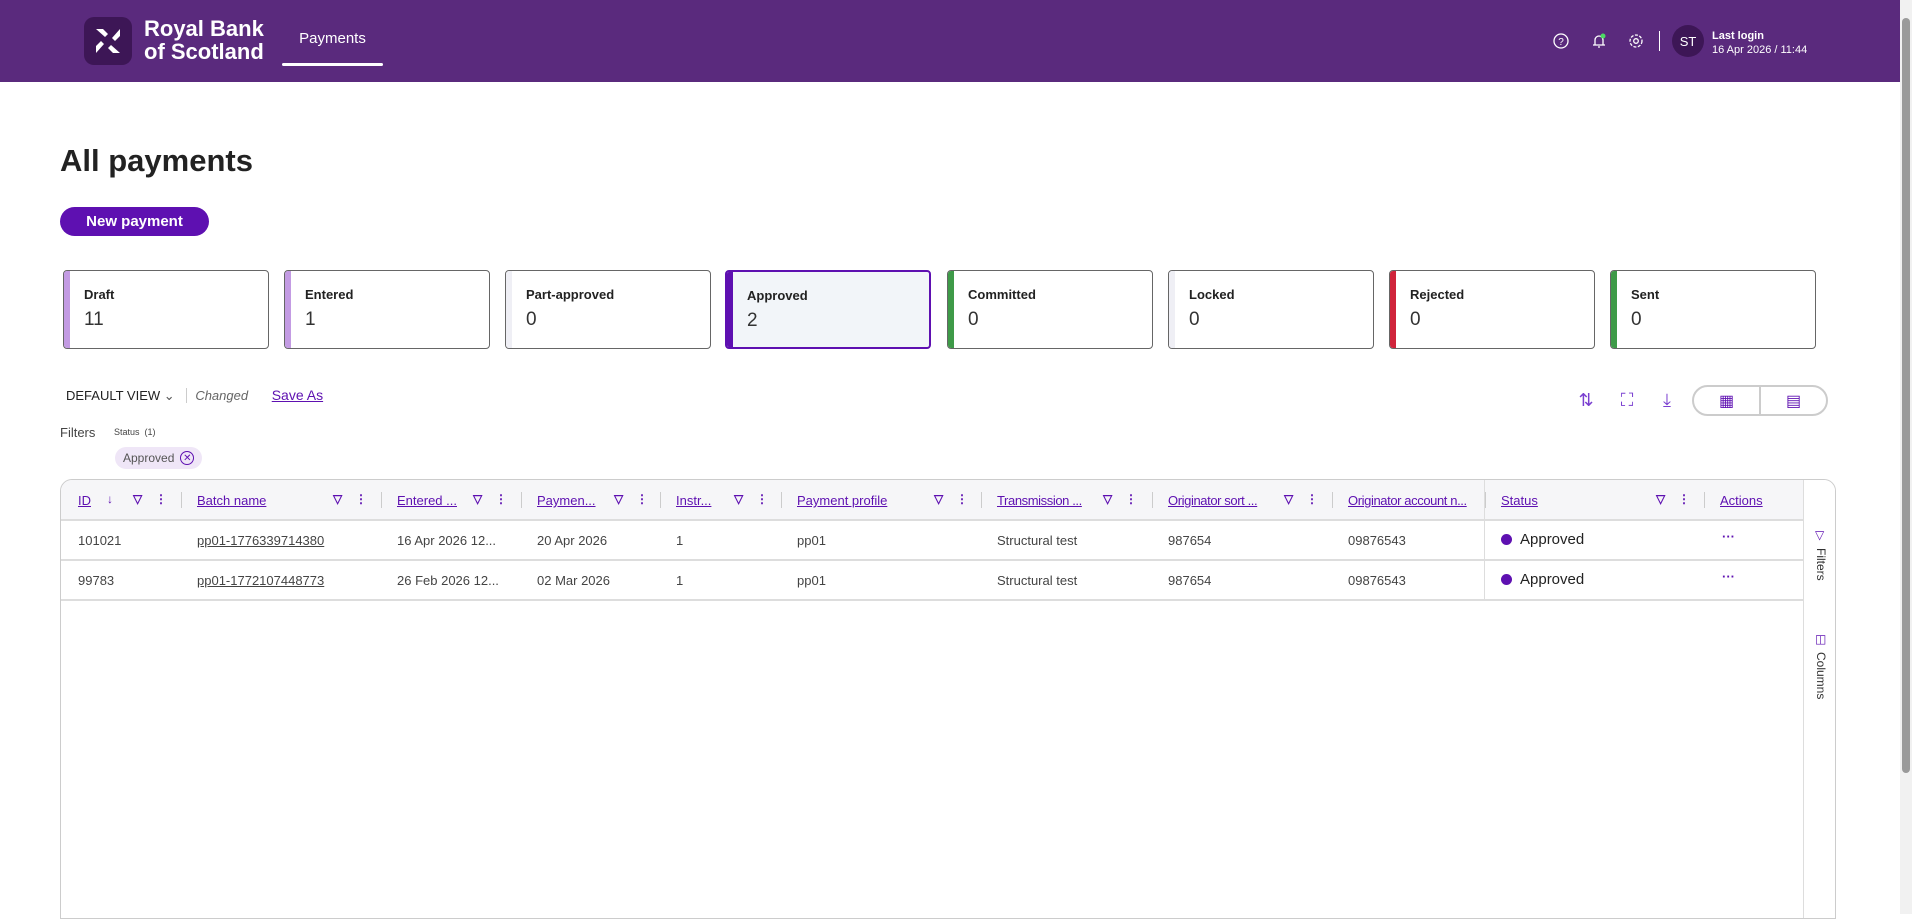 The width and height of the screenshot is (1912, 919). I want to click on status-card-committed: Committed 0, so click(1050, 309).